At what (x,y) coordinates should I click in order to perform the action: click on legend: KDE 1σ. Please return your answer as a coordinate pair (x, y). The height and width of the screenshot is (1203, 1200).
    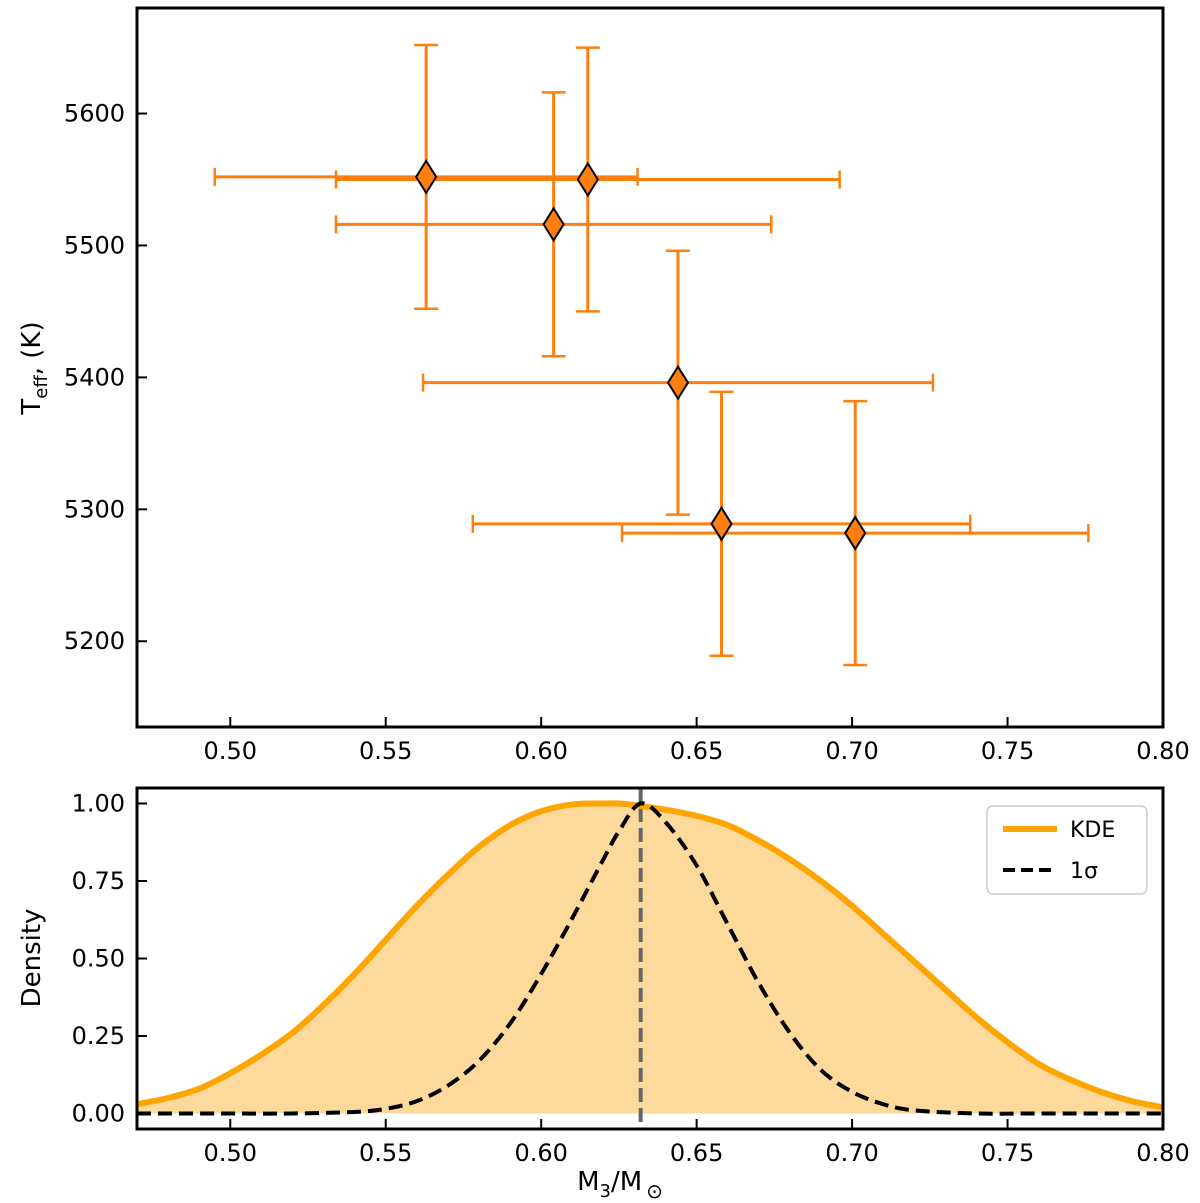
    Looking at the image, I should click on (1067, 850).